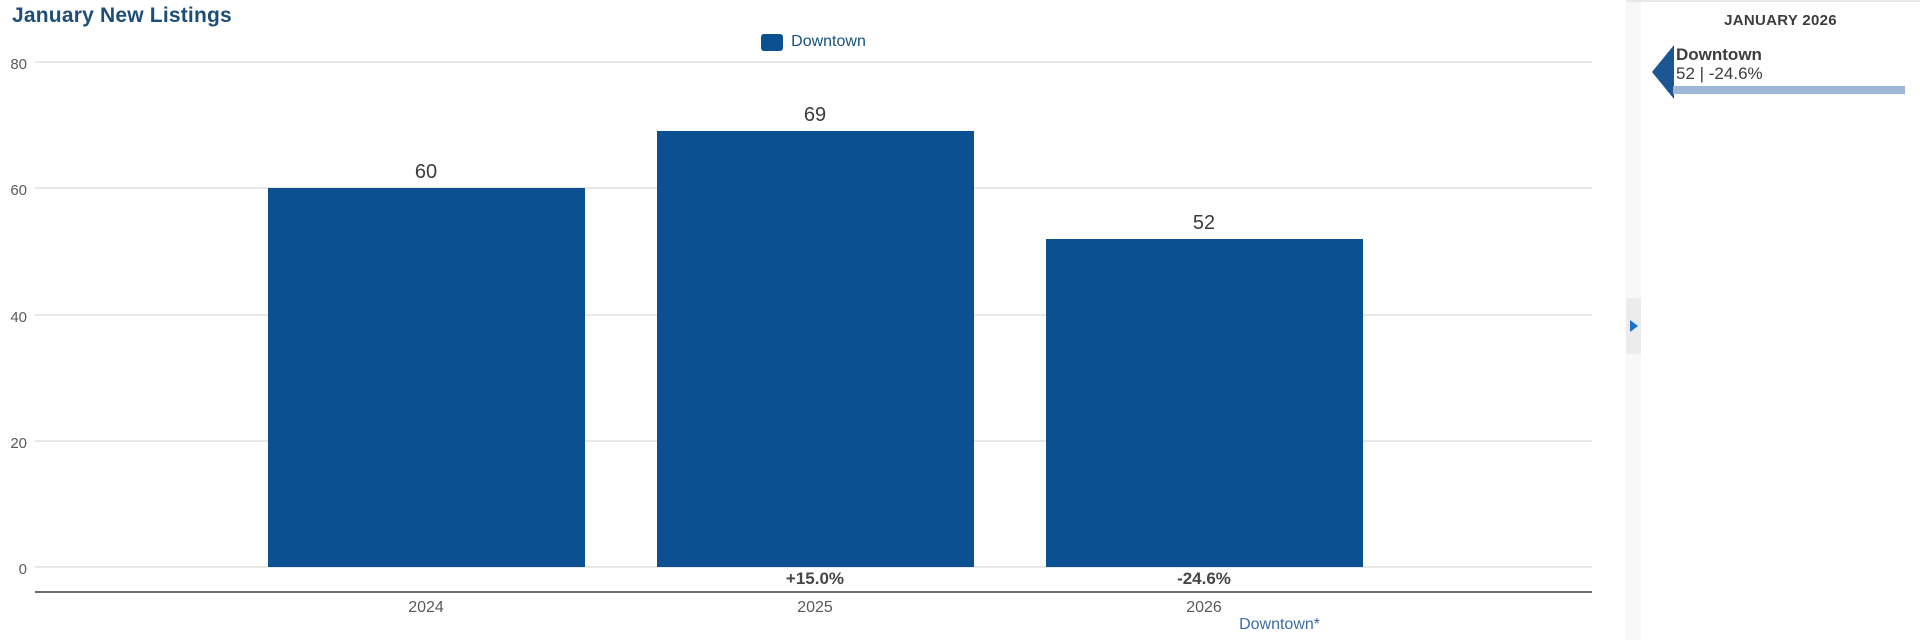 The image size is (1920, 640). I want to click on bar-change-label-2025: +15.0%, so click(815, 578).